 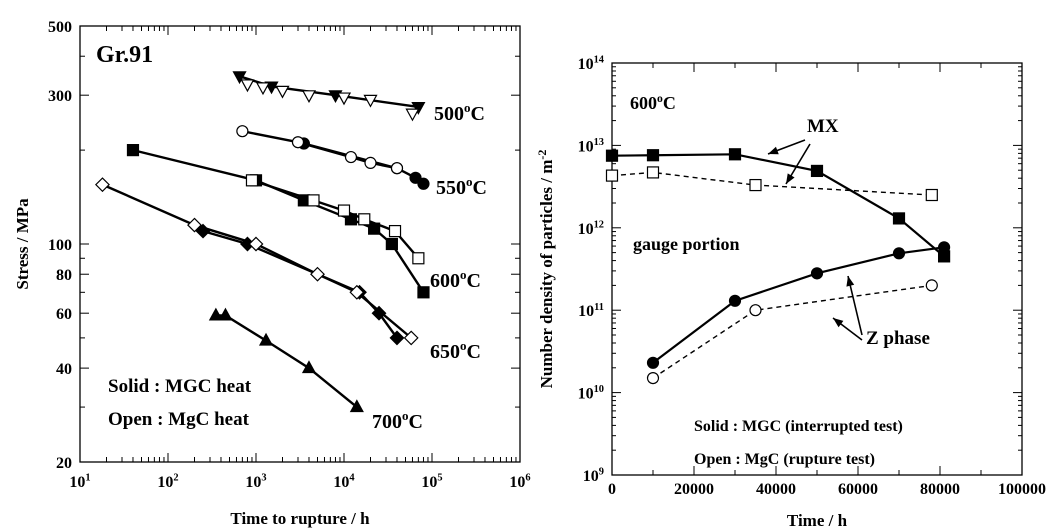 What do you see at coordinates (519, 482) in the screenshot?
I see `left-x-tick-label: 10⁶` at bounding box center [519, 482].